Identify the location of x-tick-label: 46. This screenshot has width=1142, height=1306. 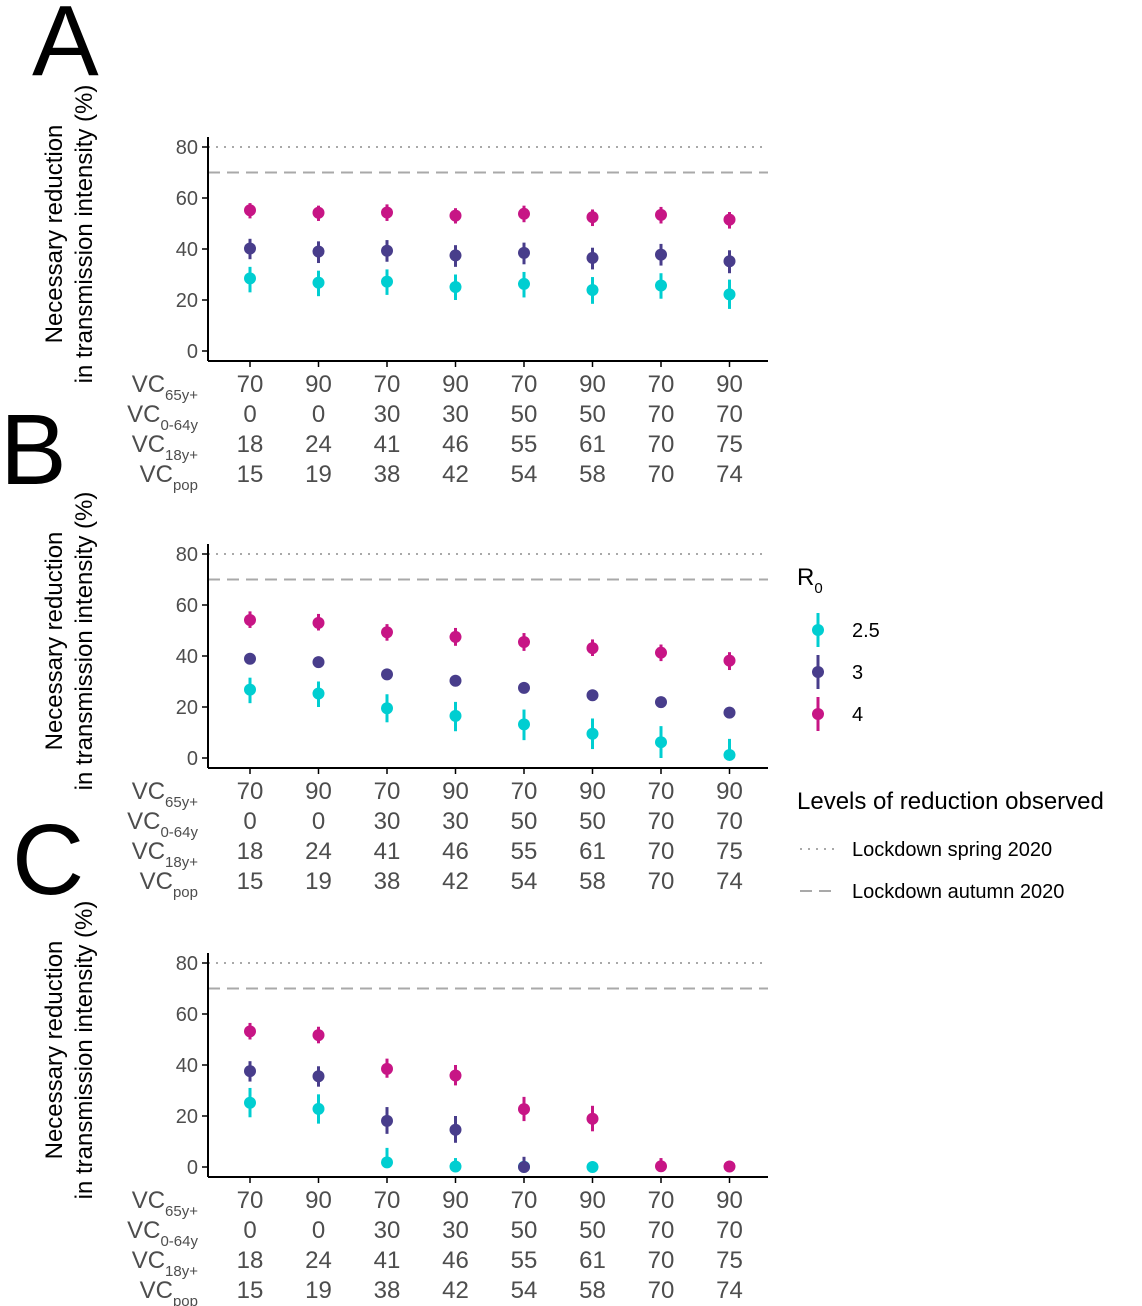
(455, 444).